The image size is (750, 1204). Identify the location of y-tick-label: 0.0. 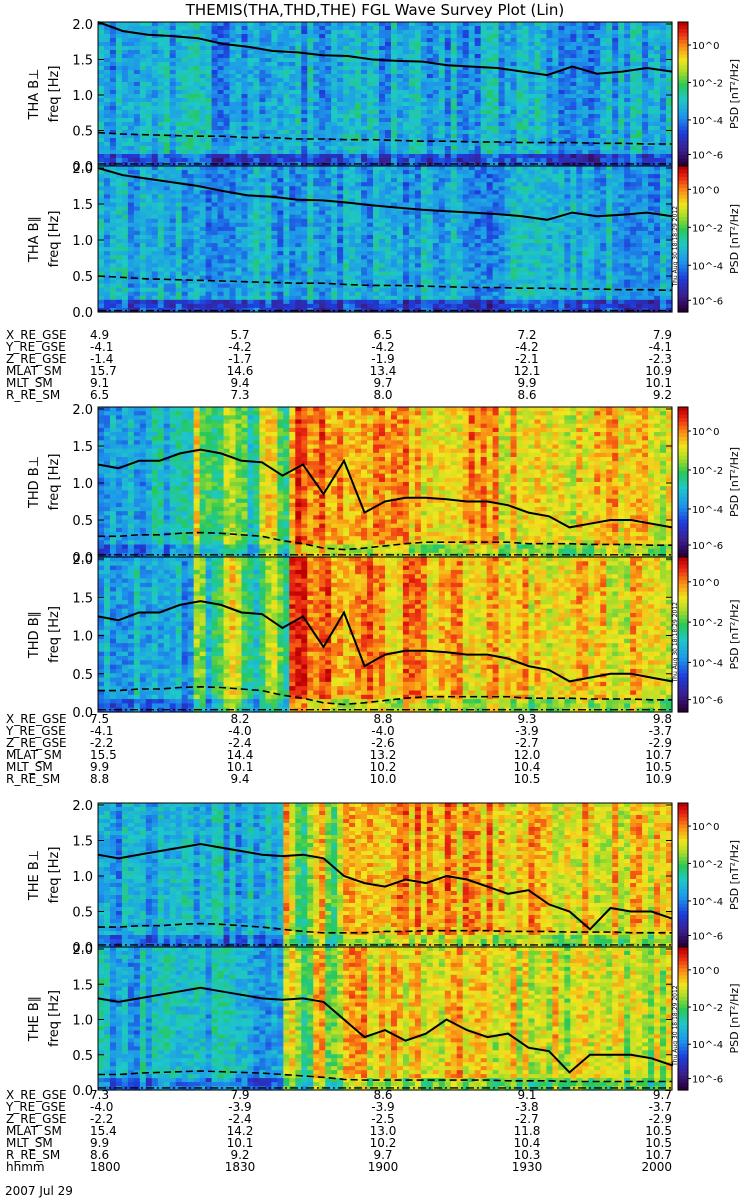
(82, 313).